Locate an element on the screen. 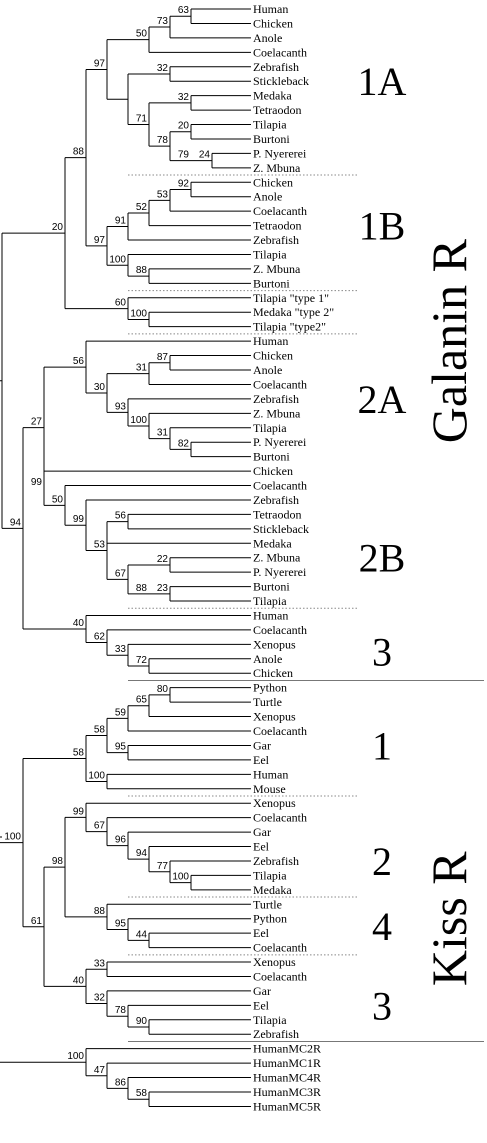 This screenshot has height=1143, width=487. bootstrap-value: 47 is located at coordinates (100, 1070).